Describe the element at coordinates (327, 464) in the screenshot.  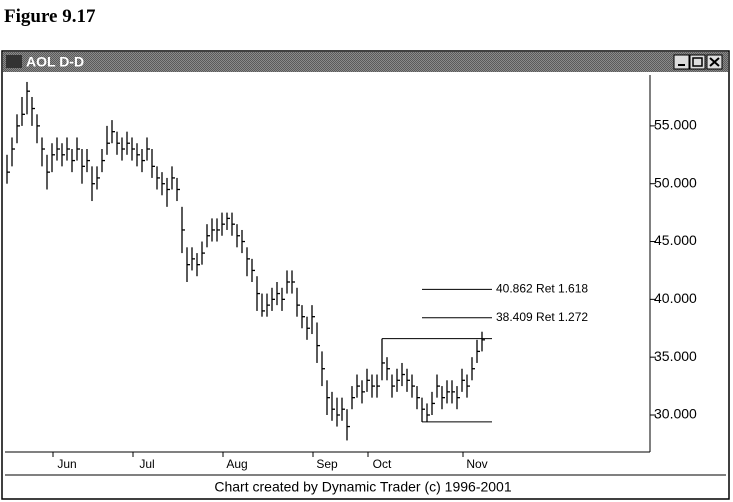
I see `x-tick-label: Sep` at that location.